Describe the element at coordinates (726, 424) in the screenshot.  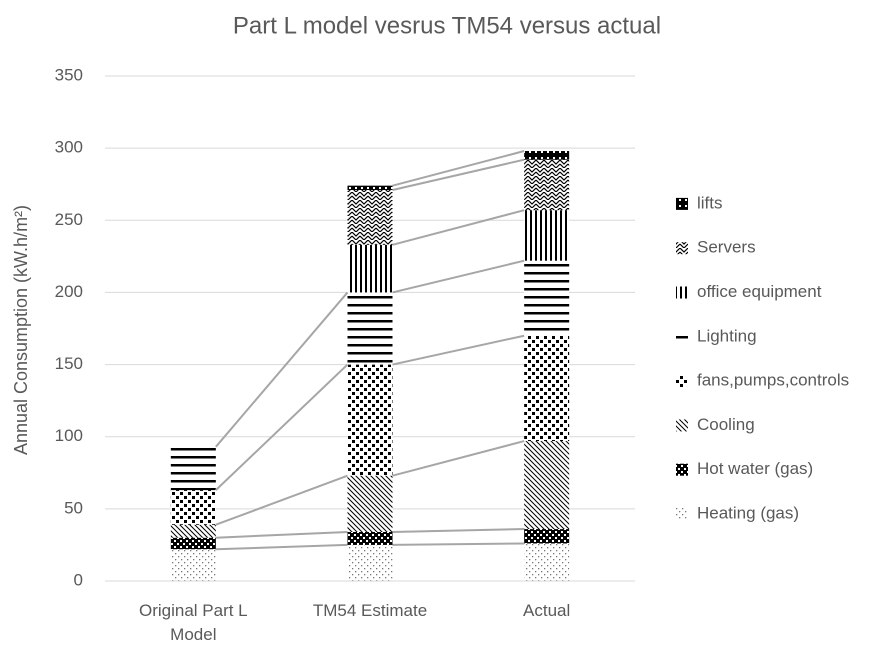
I see `legend-label: Cooling` at that location.